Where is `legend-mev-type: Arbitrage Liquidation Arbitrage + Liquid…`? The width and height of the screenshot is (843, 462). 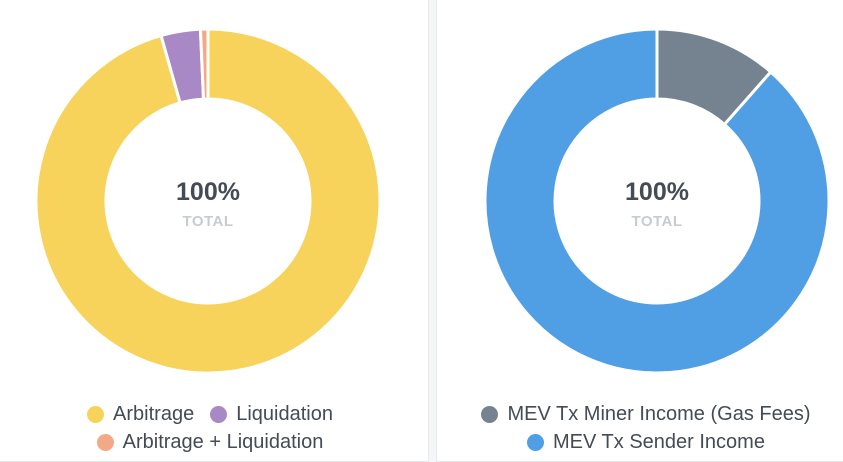
legend-mev-type: Arbitrage Liquidation Arbitrage + Liquid… is located at coordinates (210, 428).